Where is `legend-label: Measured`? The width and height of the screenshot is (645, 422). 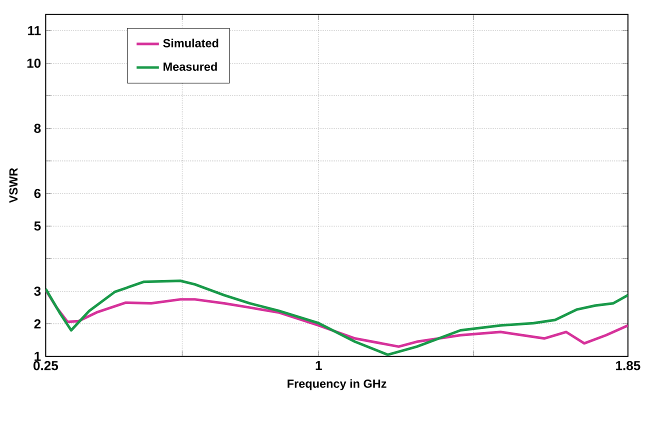 legend-label: Measured is located at coordinates (190, 67).